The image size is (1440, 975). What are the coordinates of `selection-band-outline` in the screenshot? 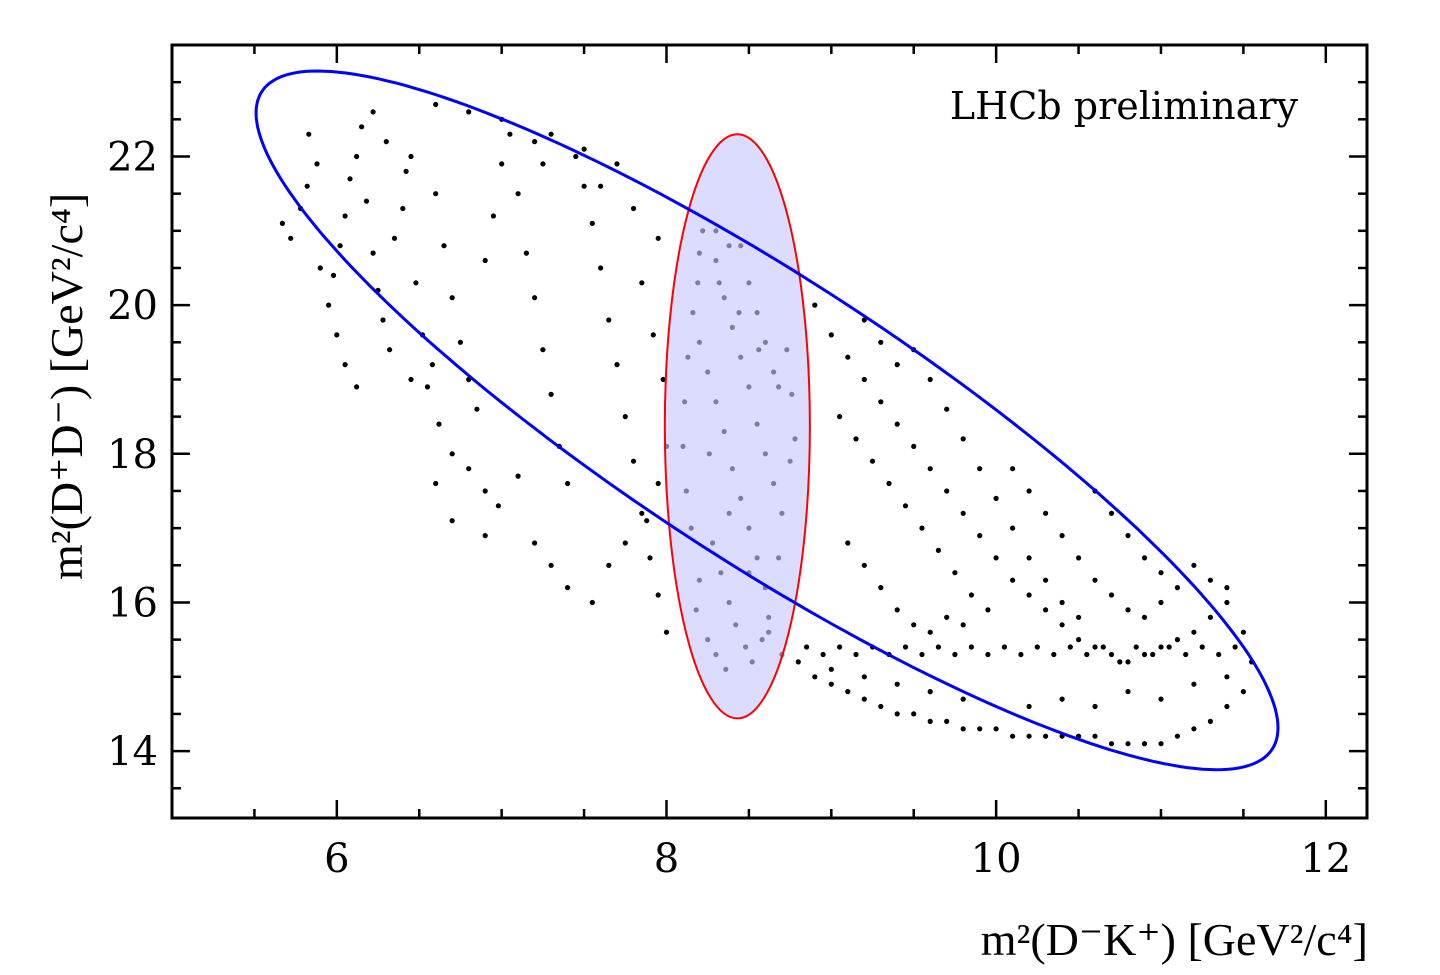 It's located at (737, 426).